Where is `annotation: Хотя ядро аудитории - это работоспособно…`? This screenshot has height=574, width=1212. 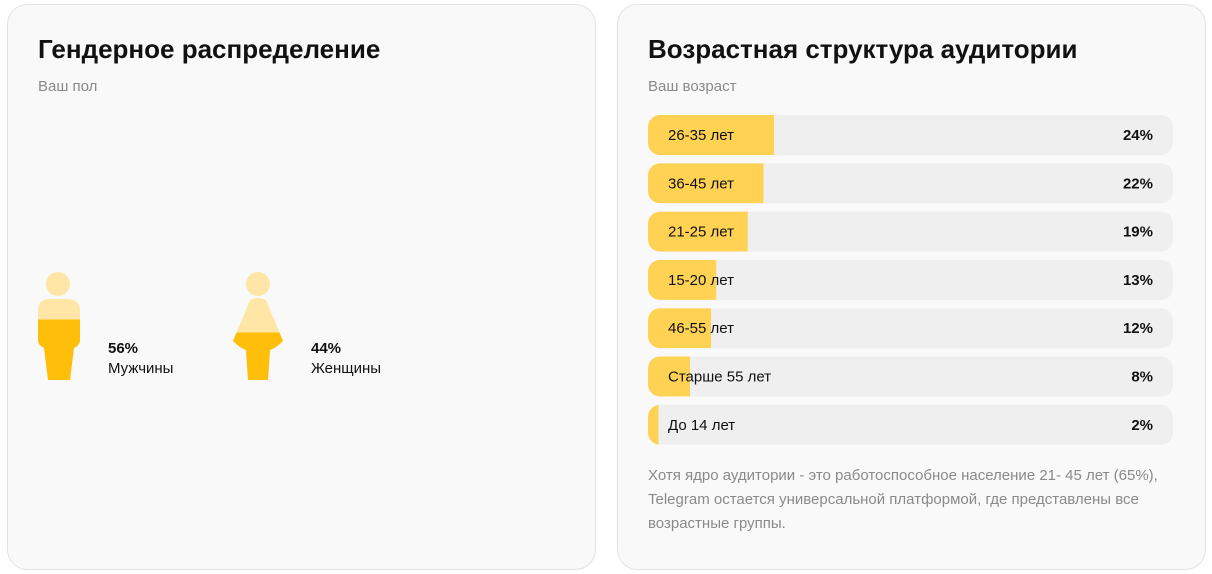 annotation: Хотя ядро аудитории - это работоспособно… is located at coordinates (903, 499).